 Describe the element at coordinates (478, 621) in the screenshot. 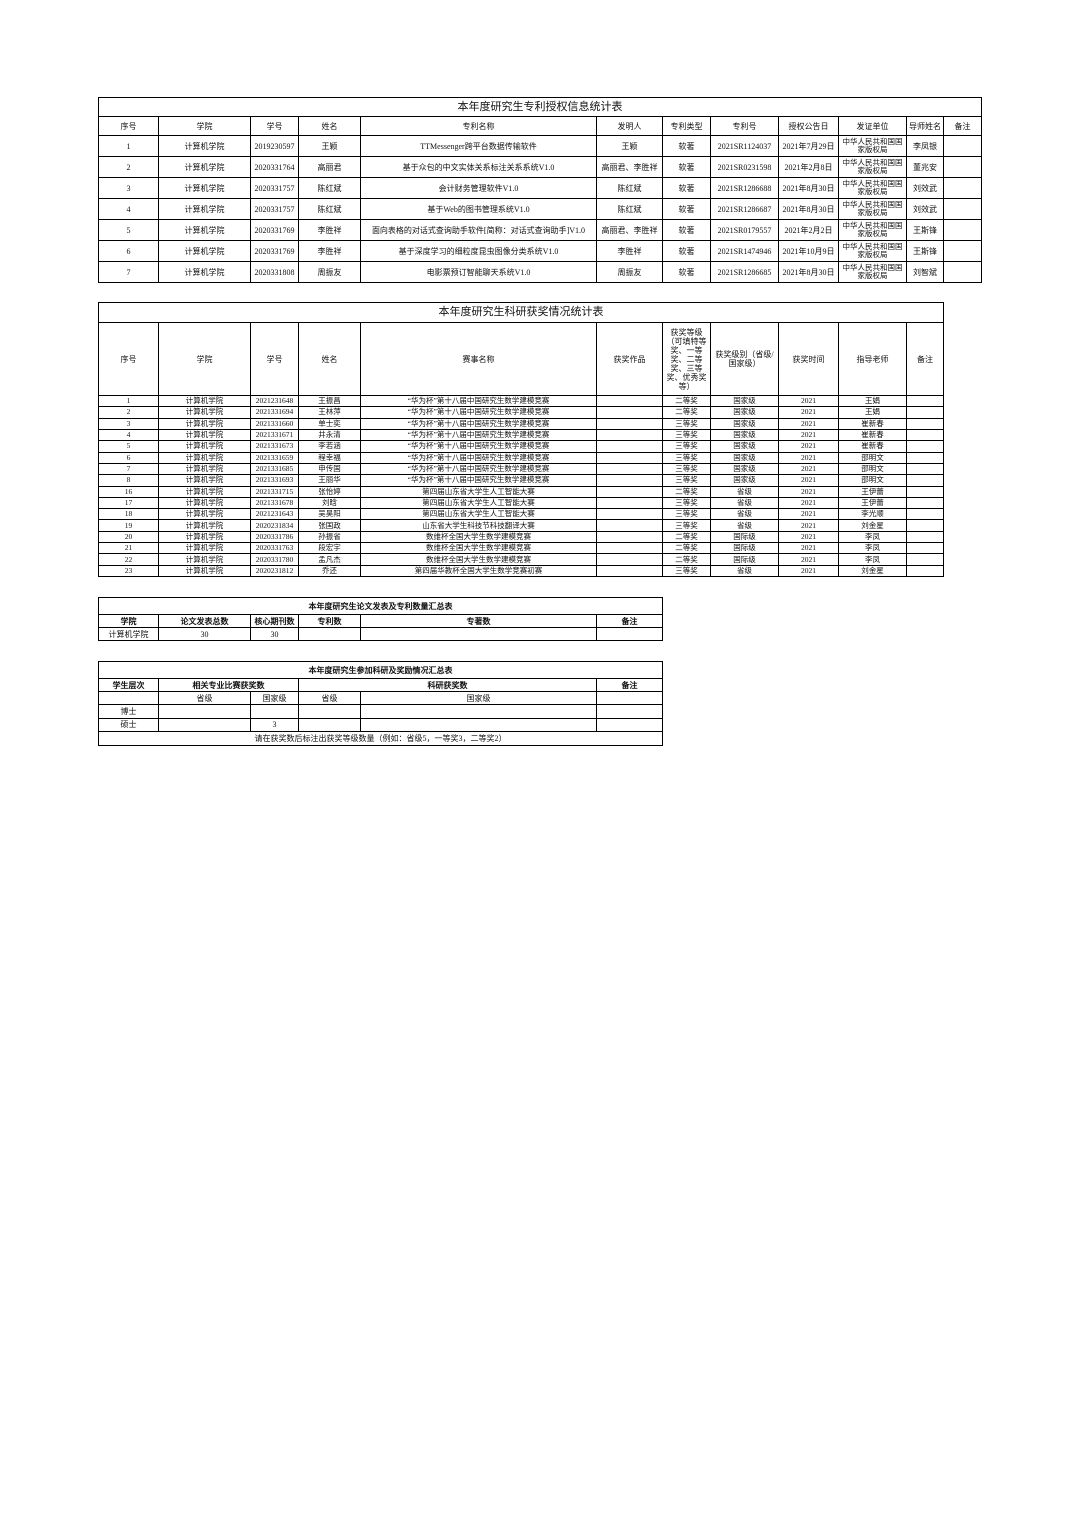

I see `header-cell: 专著数` at that location.